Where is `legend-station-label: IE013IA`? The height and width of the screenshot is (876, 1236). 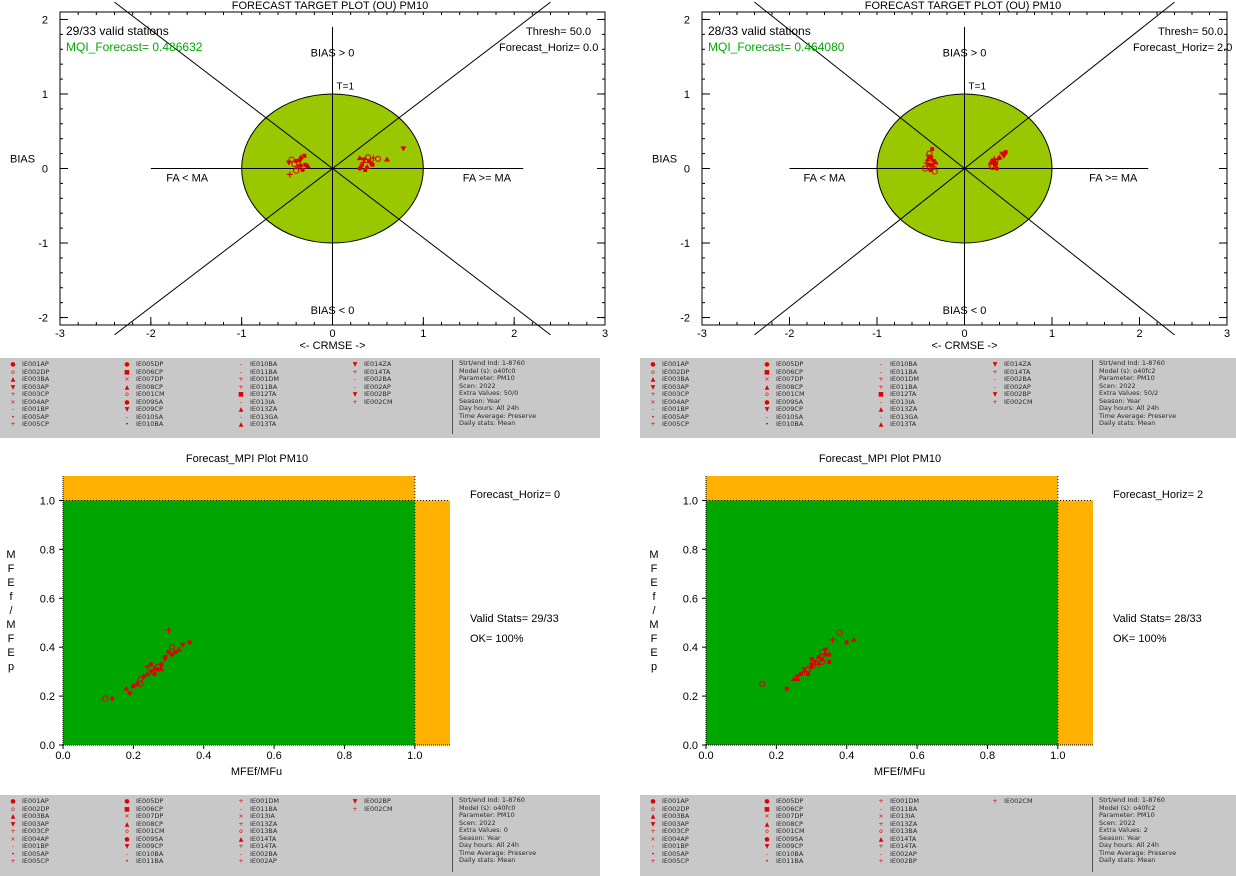
legend-station-label: IE013IA is located at coordinates (262, 816).